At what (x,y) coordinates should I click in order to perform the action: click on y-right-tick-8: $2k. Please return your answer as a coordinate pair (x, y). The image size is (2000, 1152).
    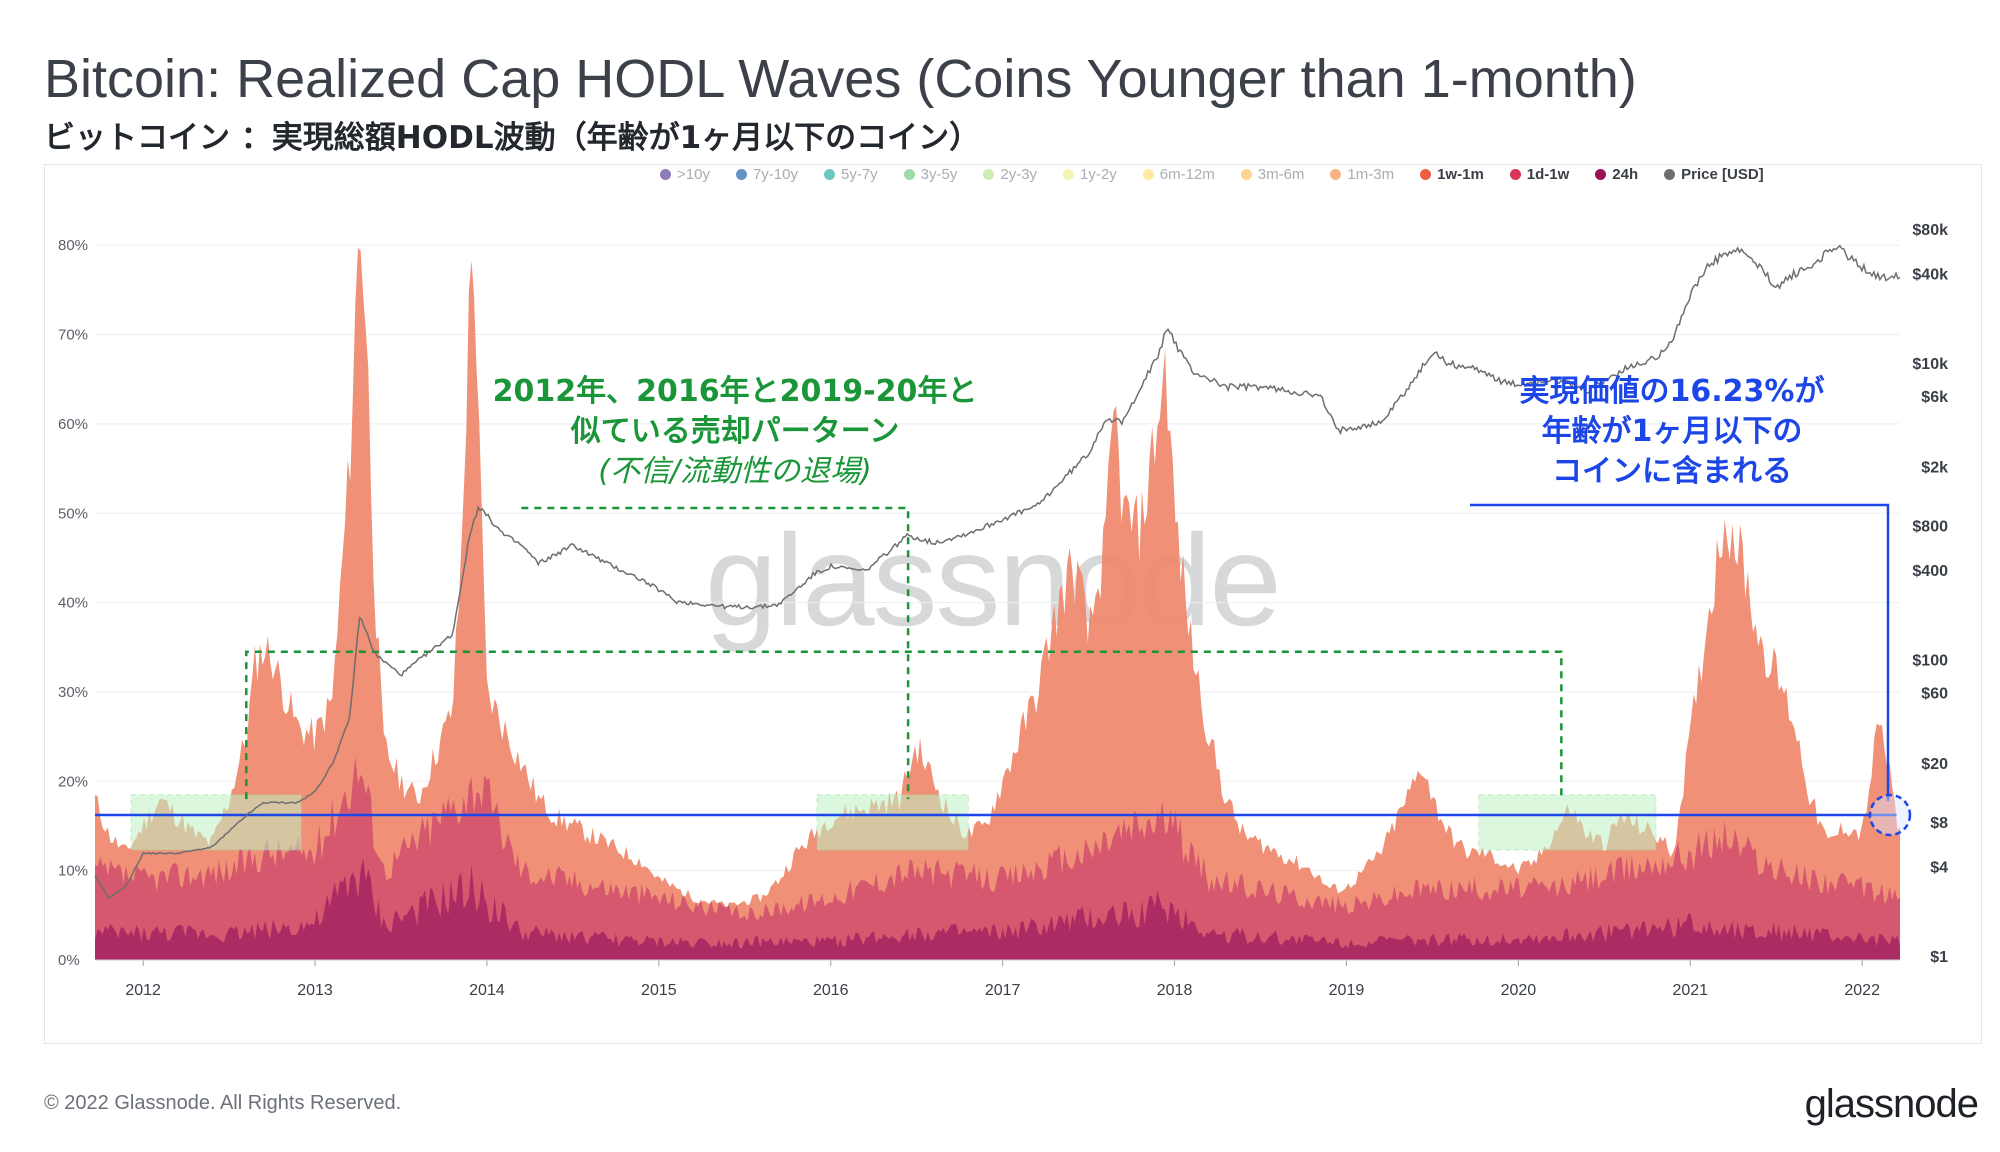
    Looking at the image, I should click on (1934, 468).